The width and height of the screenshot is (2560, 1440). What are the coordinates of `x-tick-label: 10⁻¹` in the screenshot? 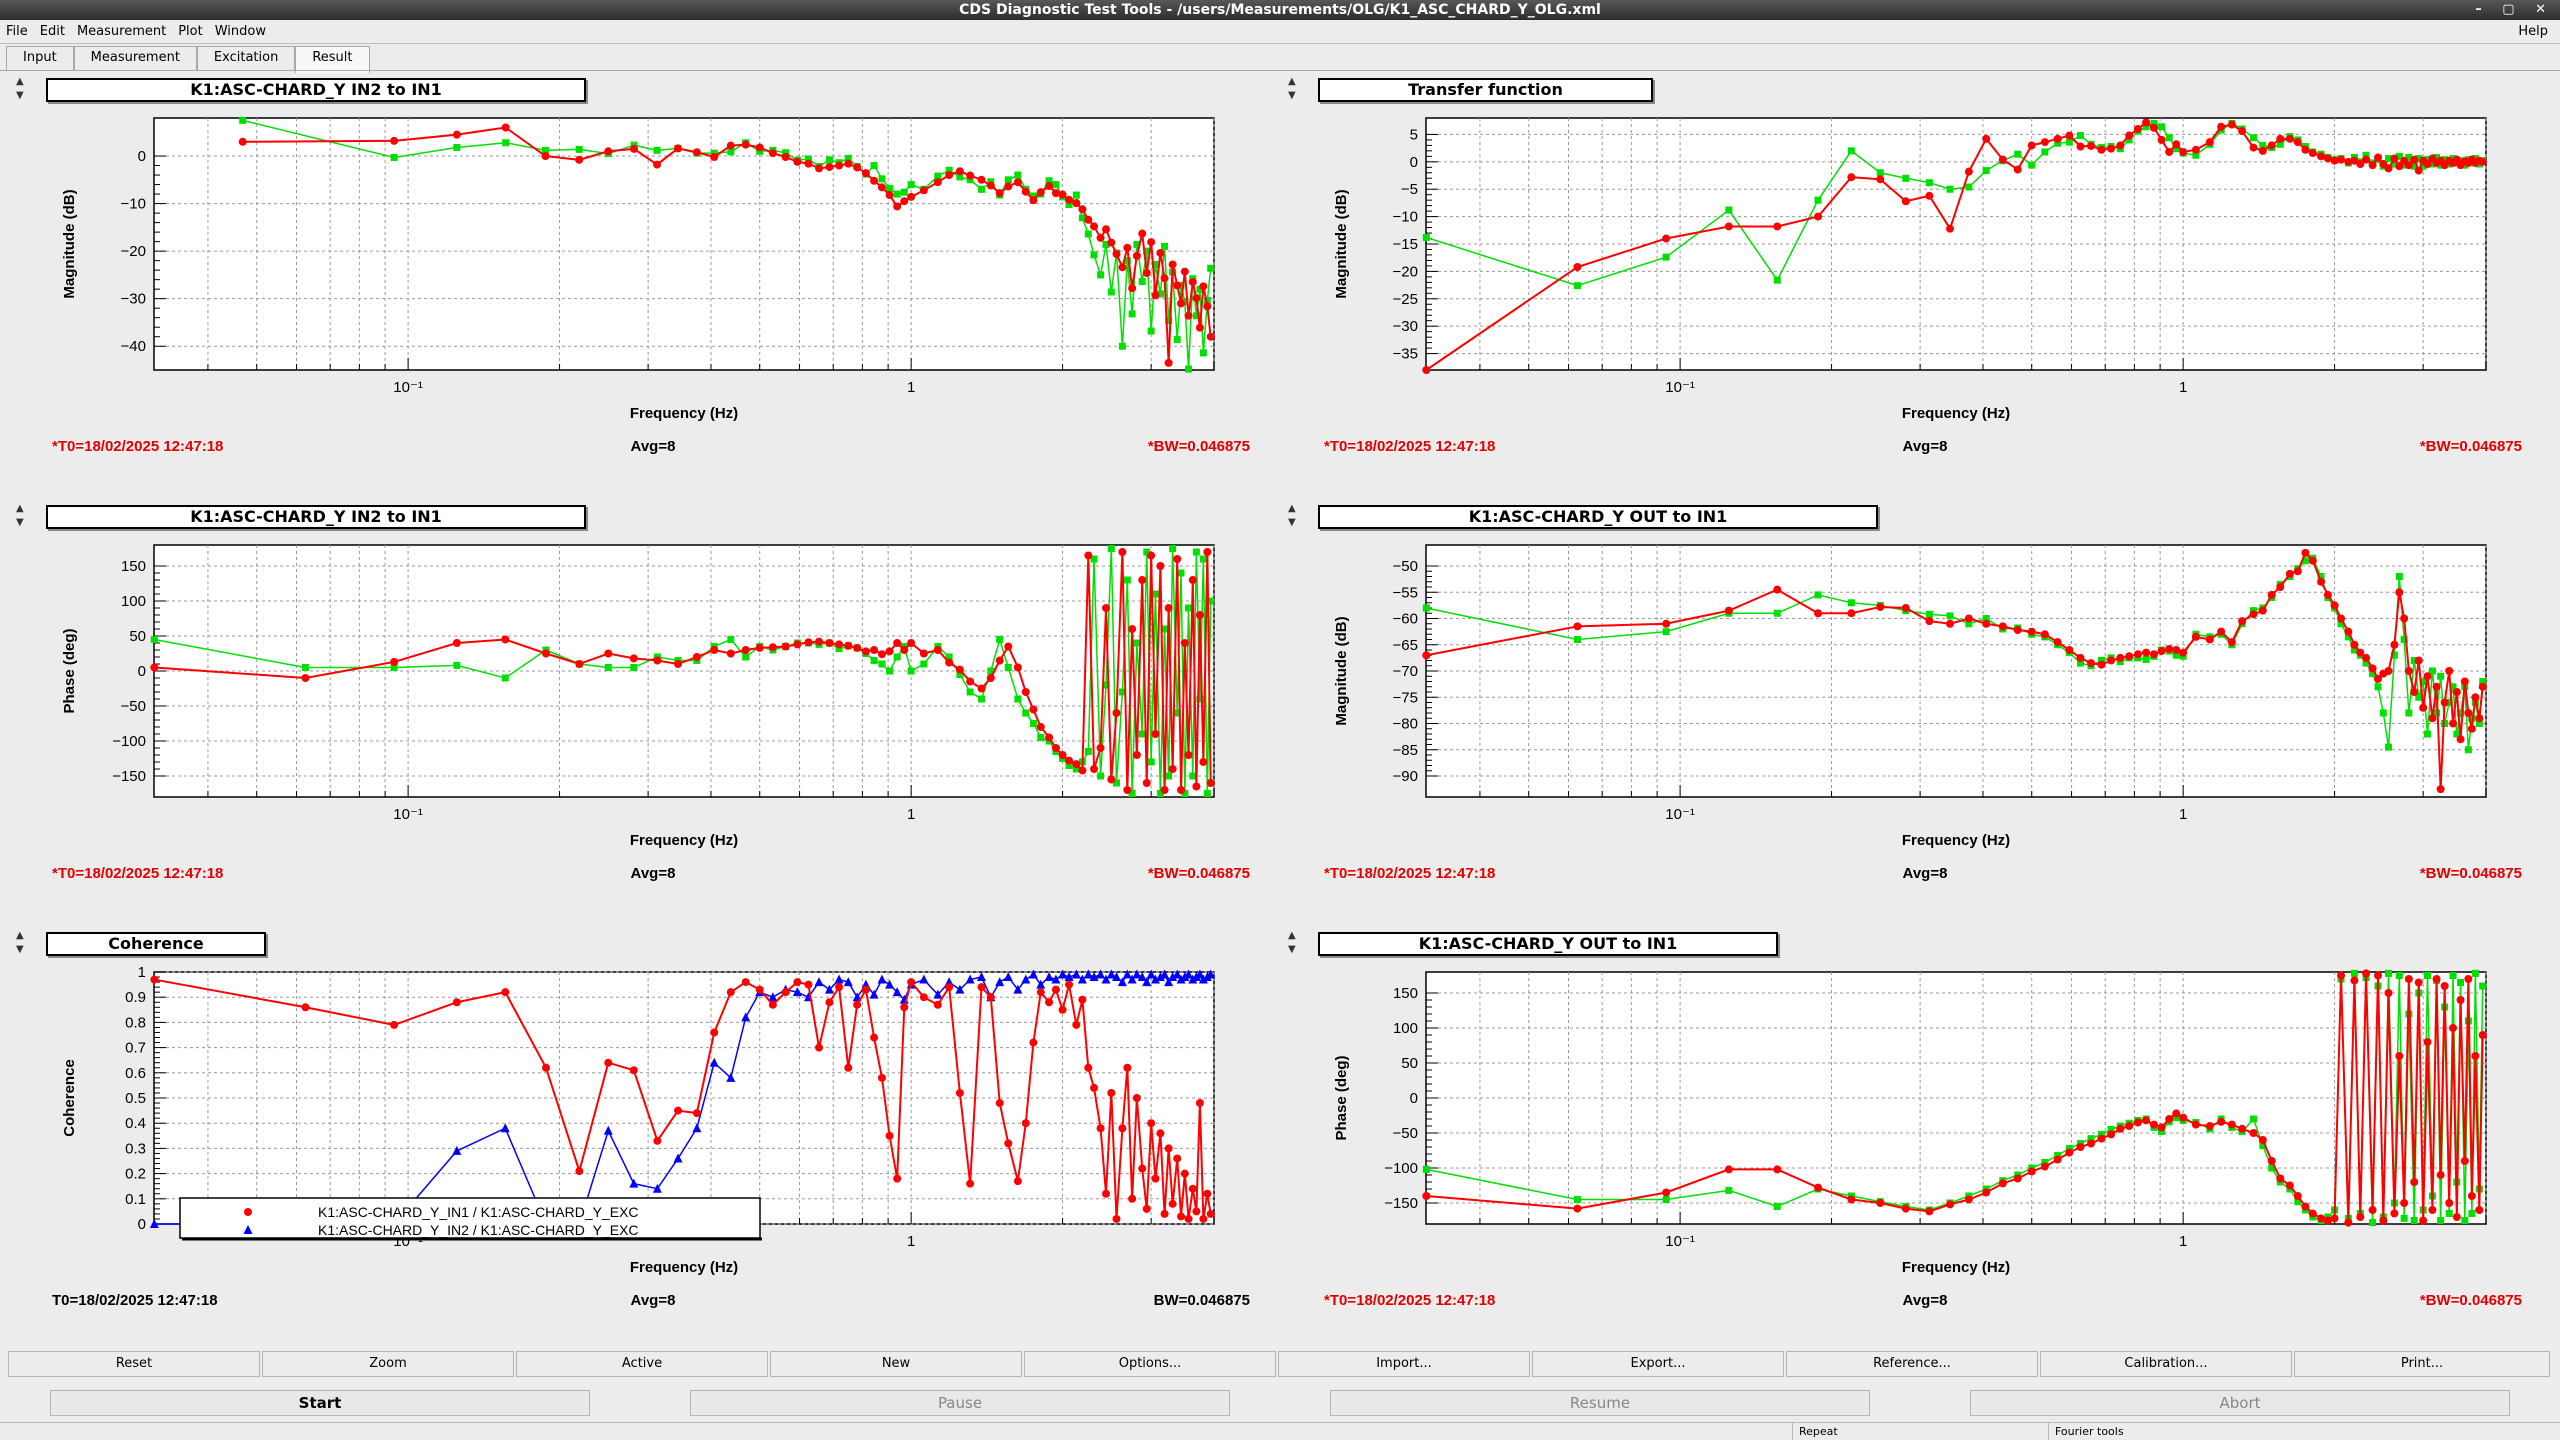 It's located at (408, 814).